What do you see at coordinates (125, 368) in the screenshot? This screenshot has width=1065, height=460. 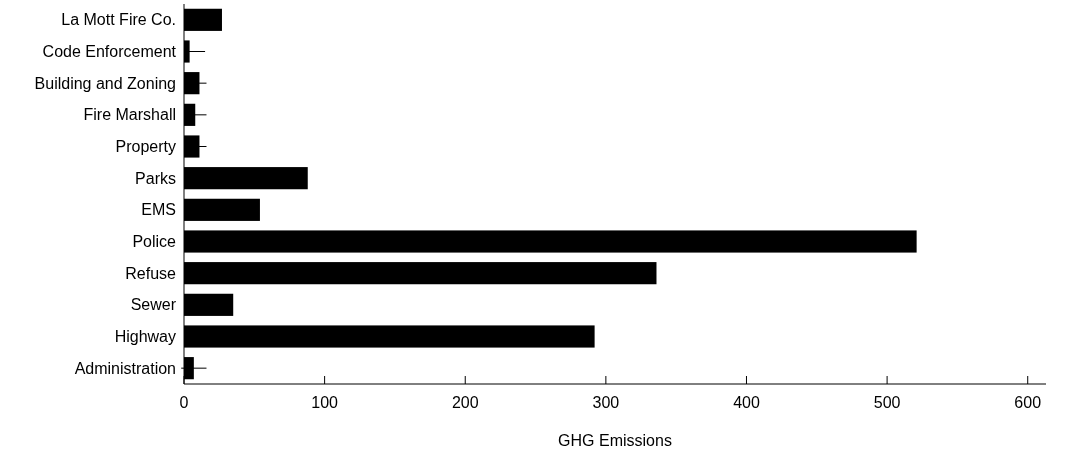 I see `y-tick-label: Administration` at bounding box center [125, 368].